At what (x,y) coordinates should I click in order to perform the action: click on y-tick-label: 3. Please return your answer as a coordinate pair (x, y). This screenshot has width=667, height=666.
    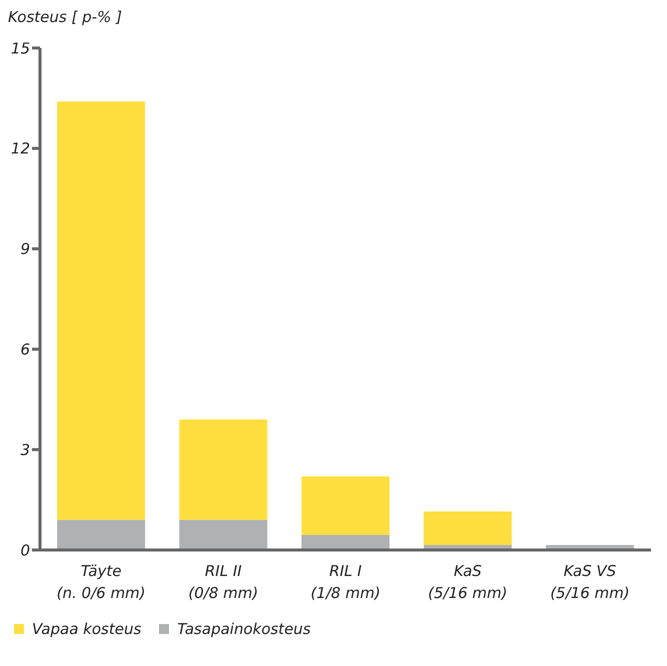
    Looking at the image, I should click on (25, 449).